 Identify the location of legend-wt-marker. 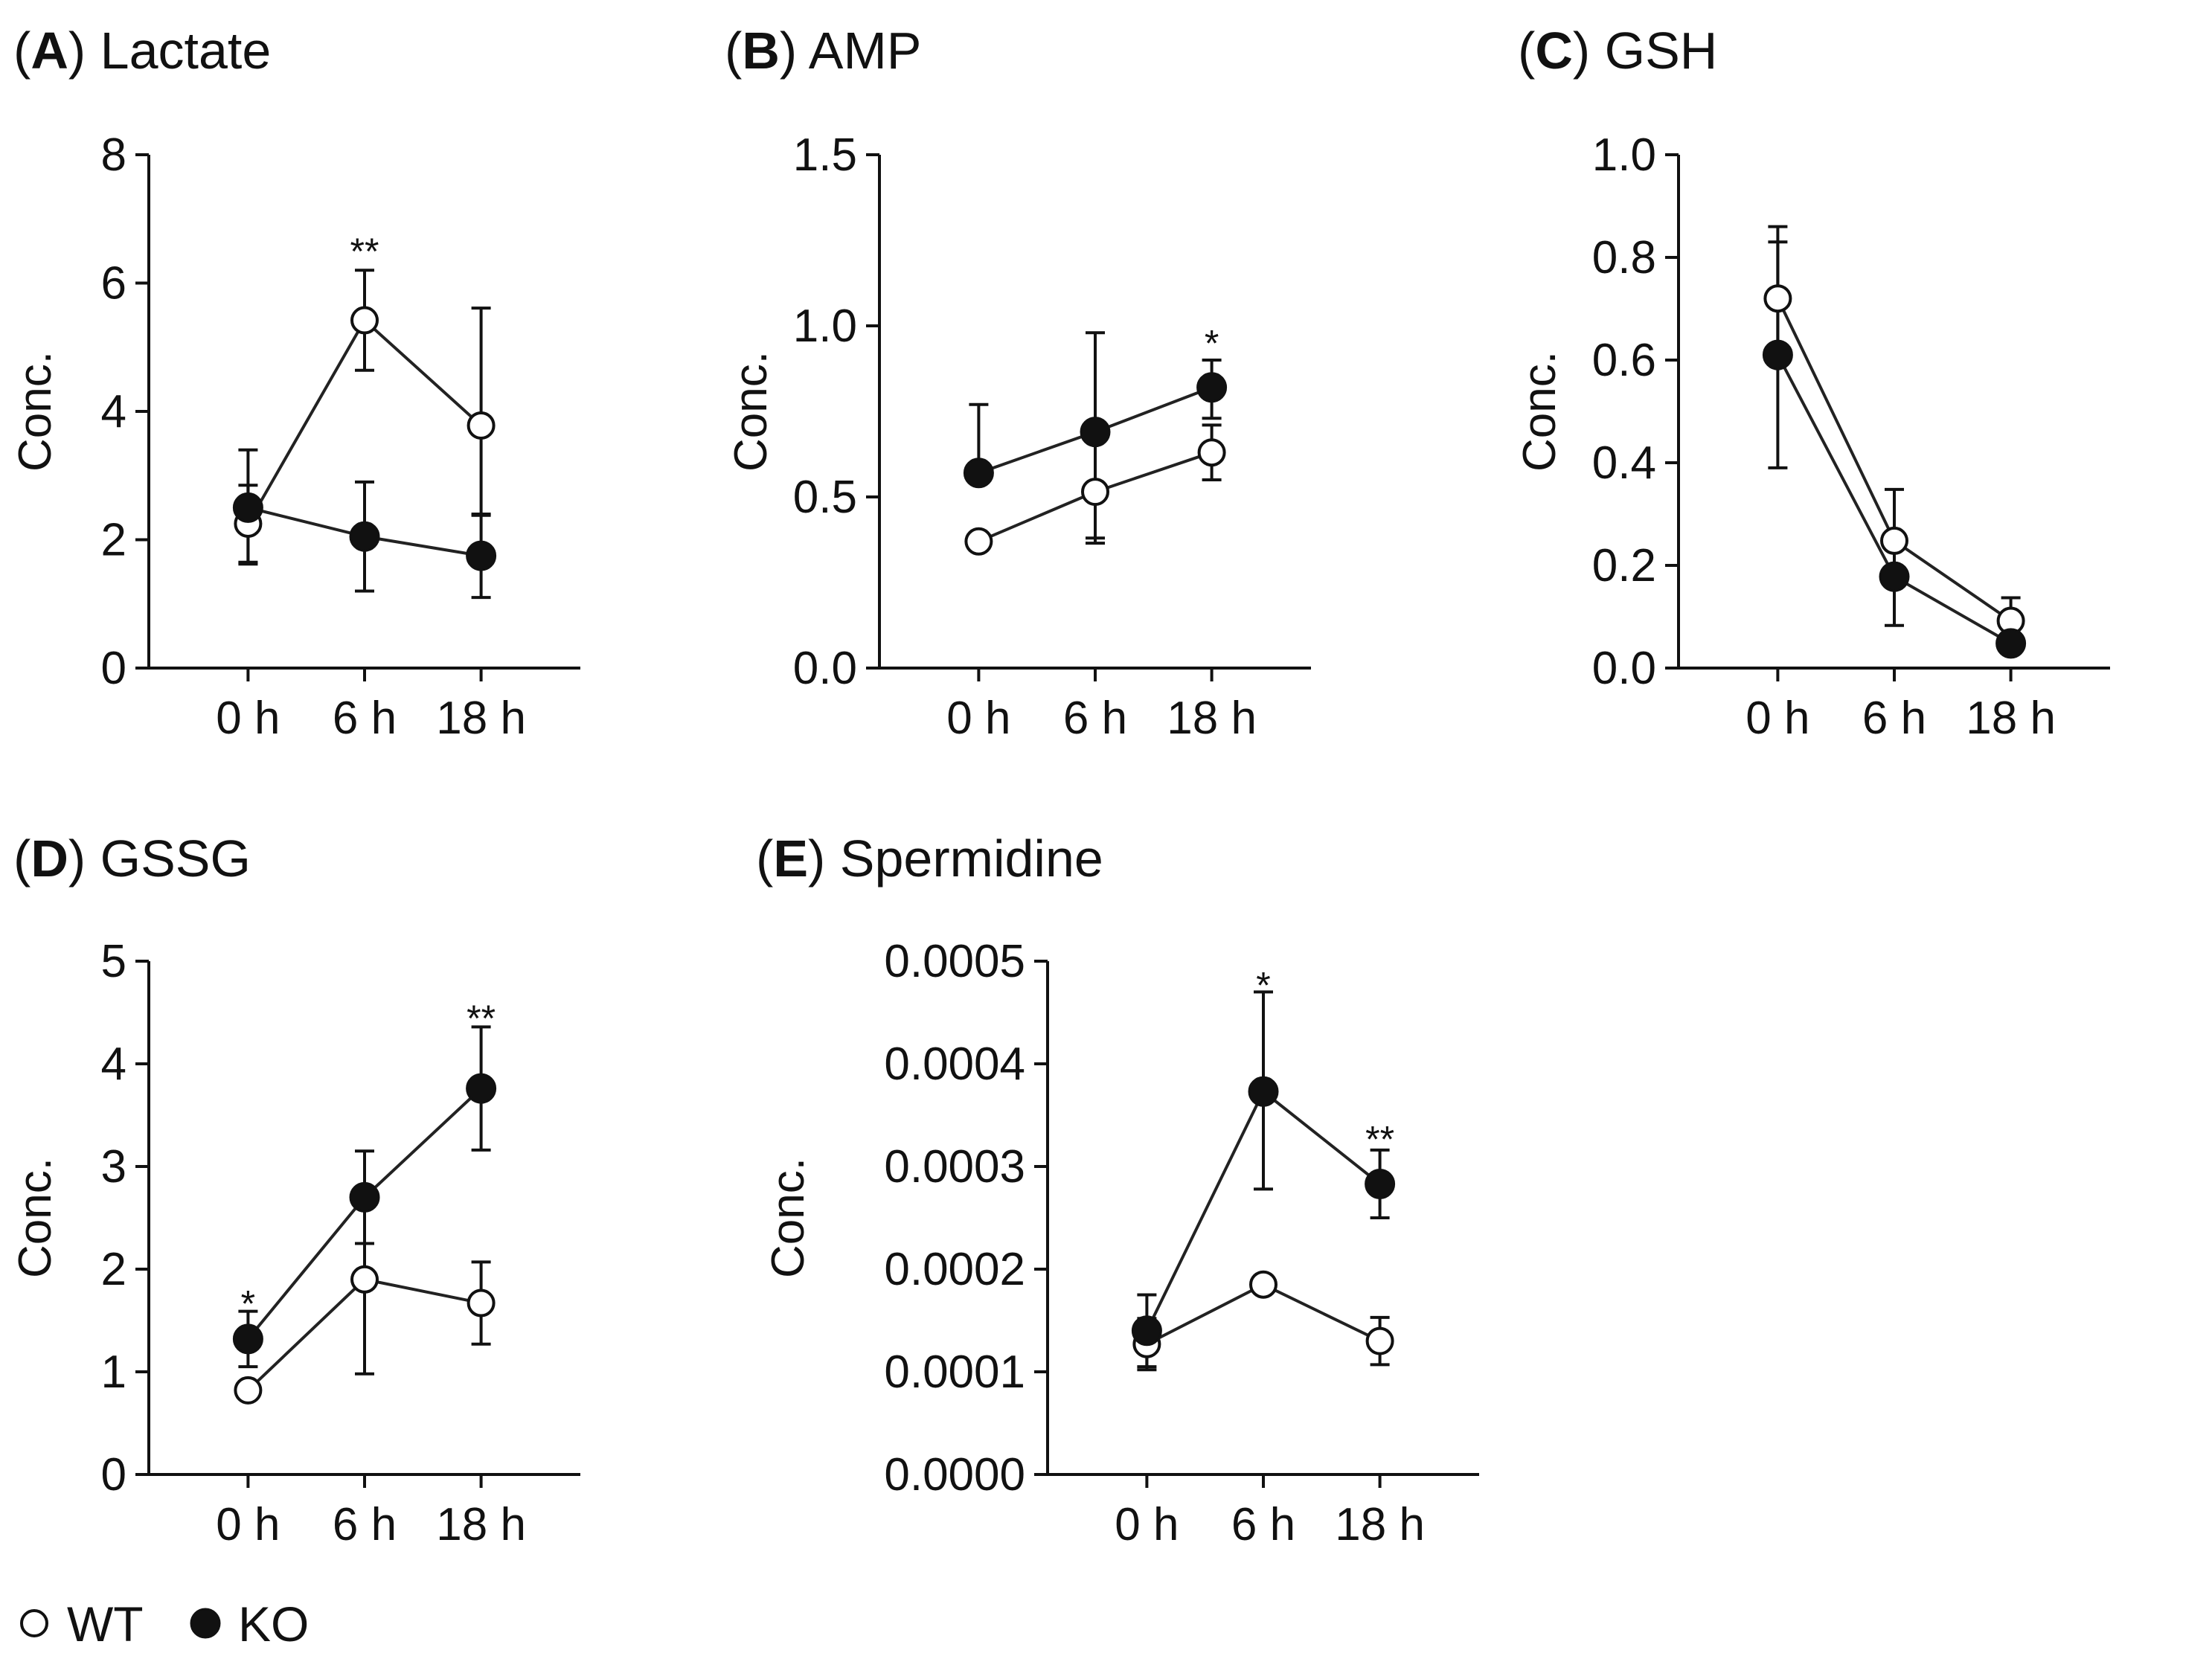
(34, 1623).